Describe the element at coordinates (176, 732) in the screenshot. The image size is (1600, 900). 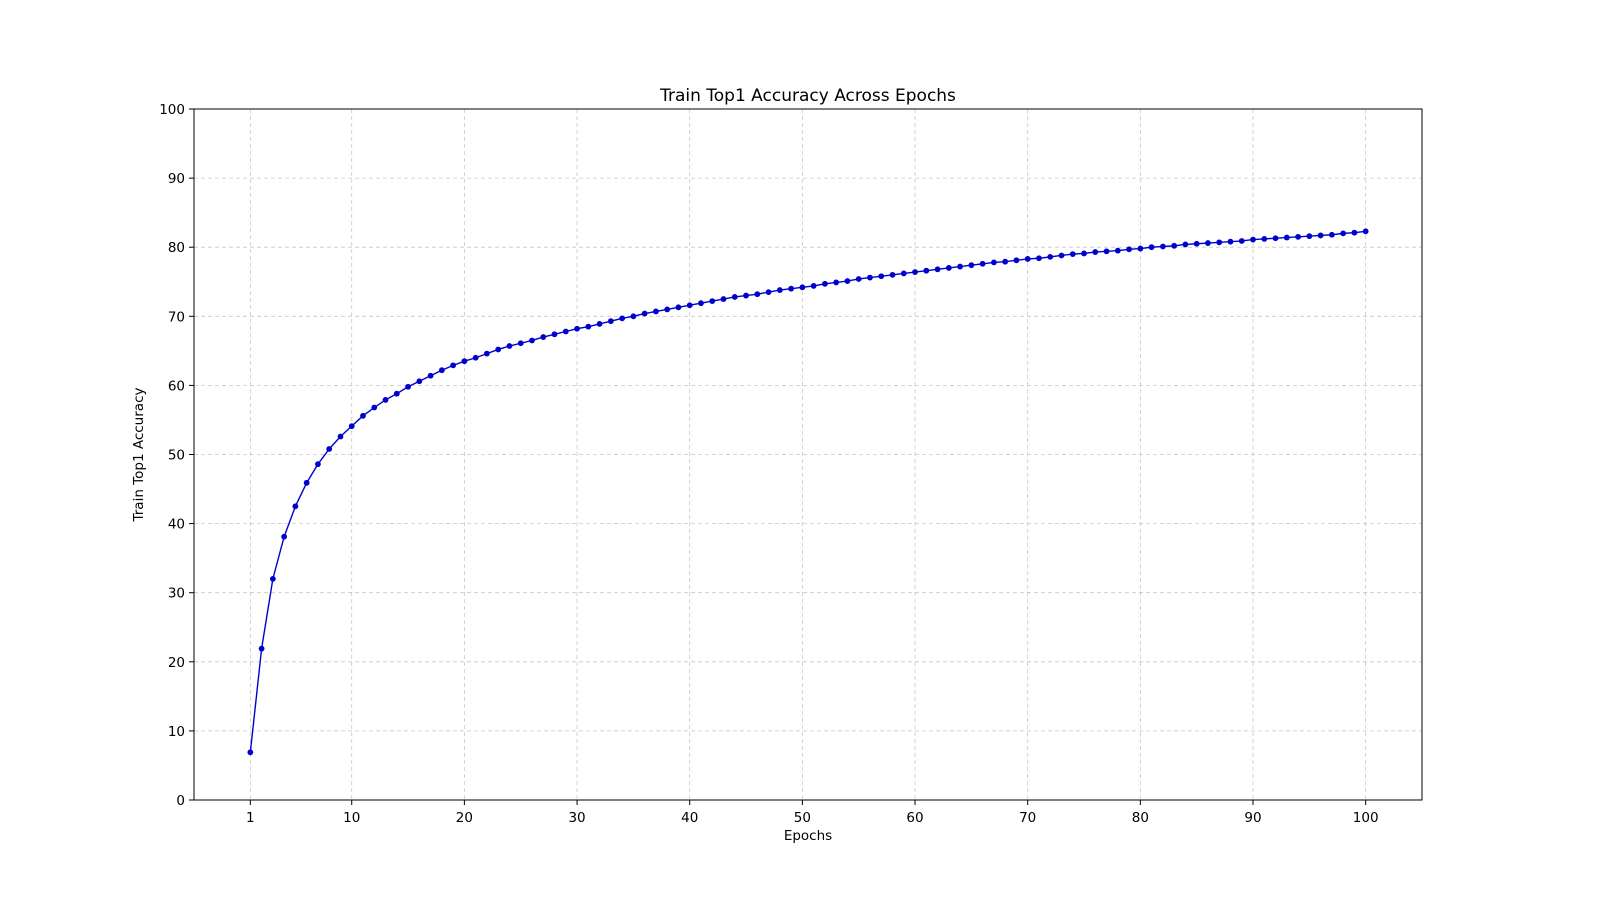
I see `y-tick-label: 10` at that location.